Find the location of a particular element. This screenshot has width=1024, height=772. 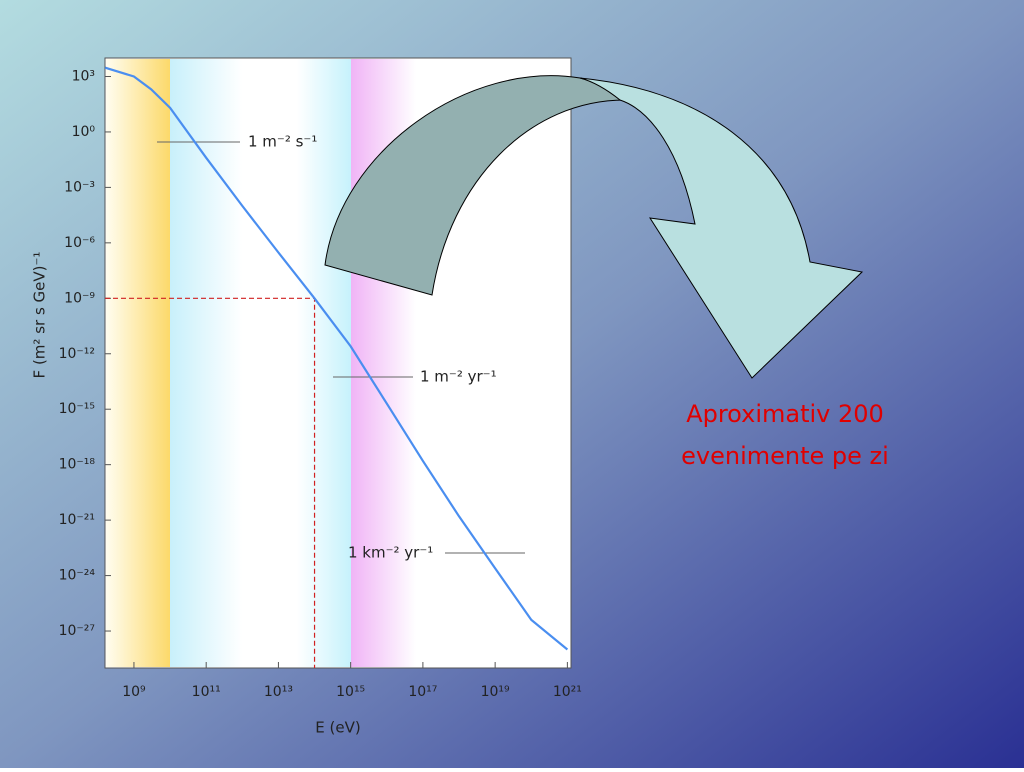

y-tick-label: 10⁻⁶ is located at coordinates (79, 243).